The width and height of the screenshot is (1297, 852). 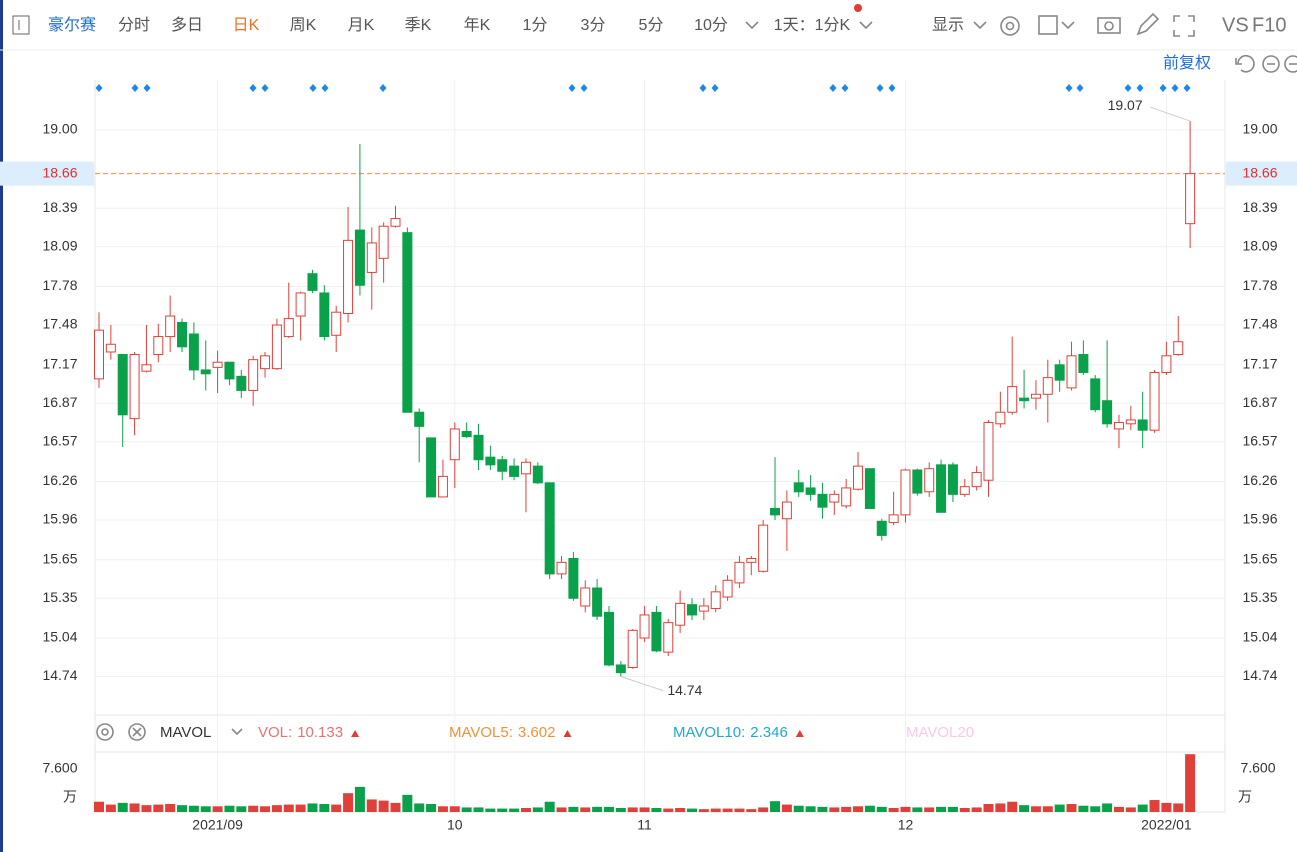 What do you see at coordinates (105, 732) in the screenshot?
I see `ind-settings-icon` at bounding box center [105, 732].